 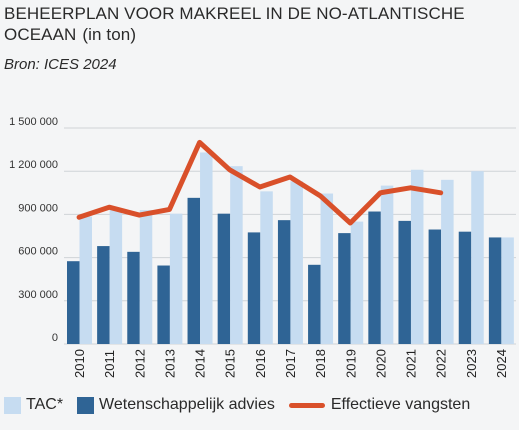 I want to click on y-tick-label: 300 000, so click(x=38, y=295).